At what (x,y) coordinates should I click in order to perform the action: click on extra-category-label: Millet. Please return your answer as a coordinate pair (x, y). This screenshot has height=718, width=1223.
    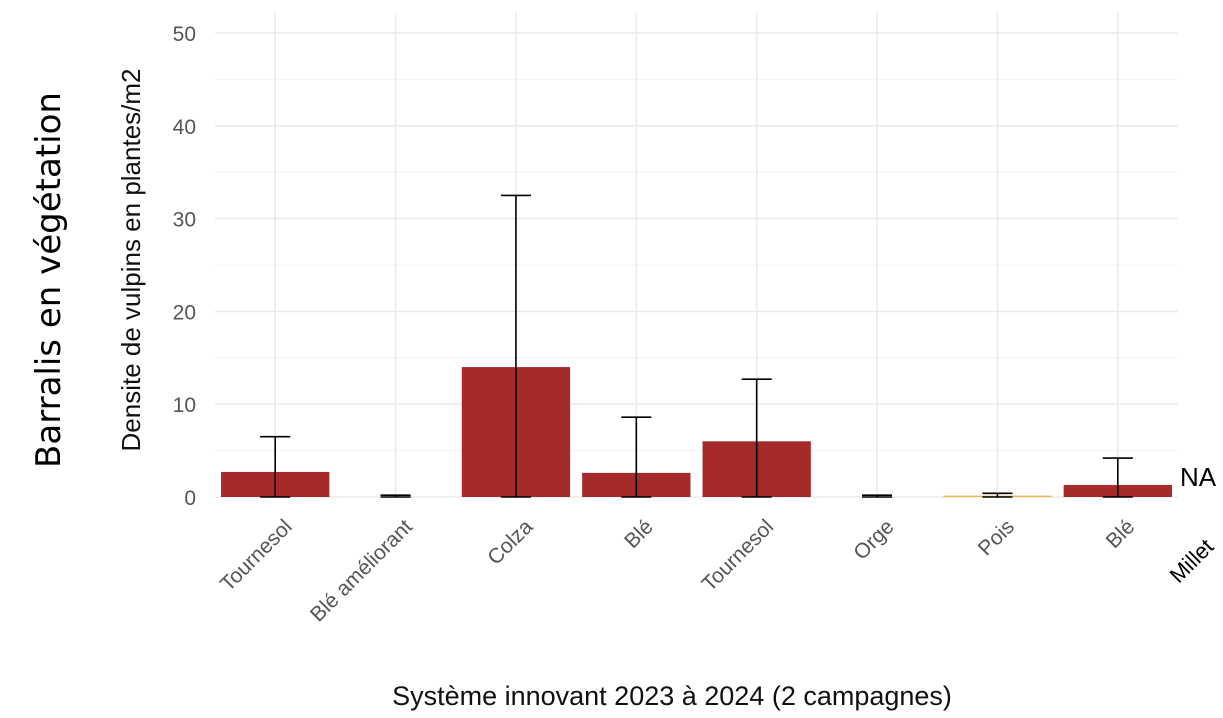
    Looking at the image, I should click on (1192, 561).